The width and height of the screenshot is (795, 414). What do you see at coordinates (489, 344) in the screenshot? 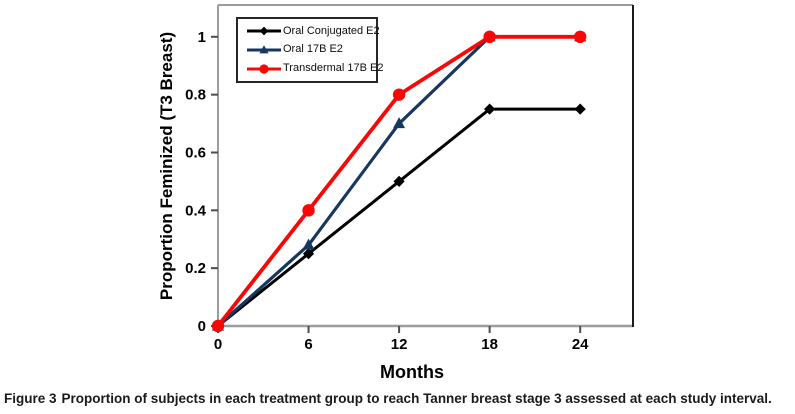
I see `x-tick-label: 18` at bounding box center [489, 344].